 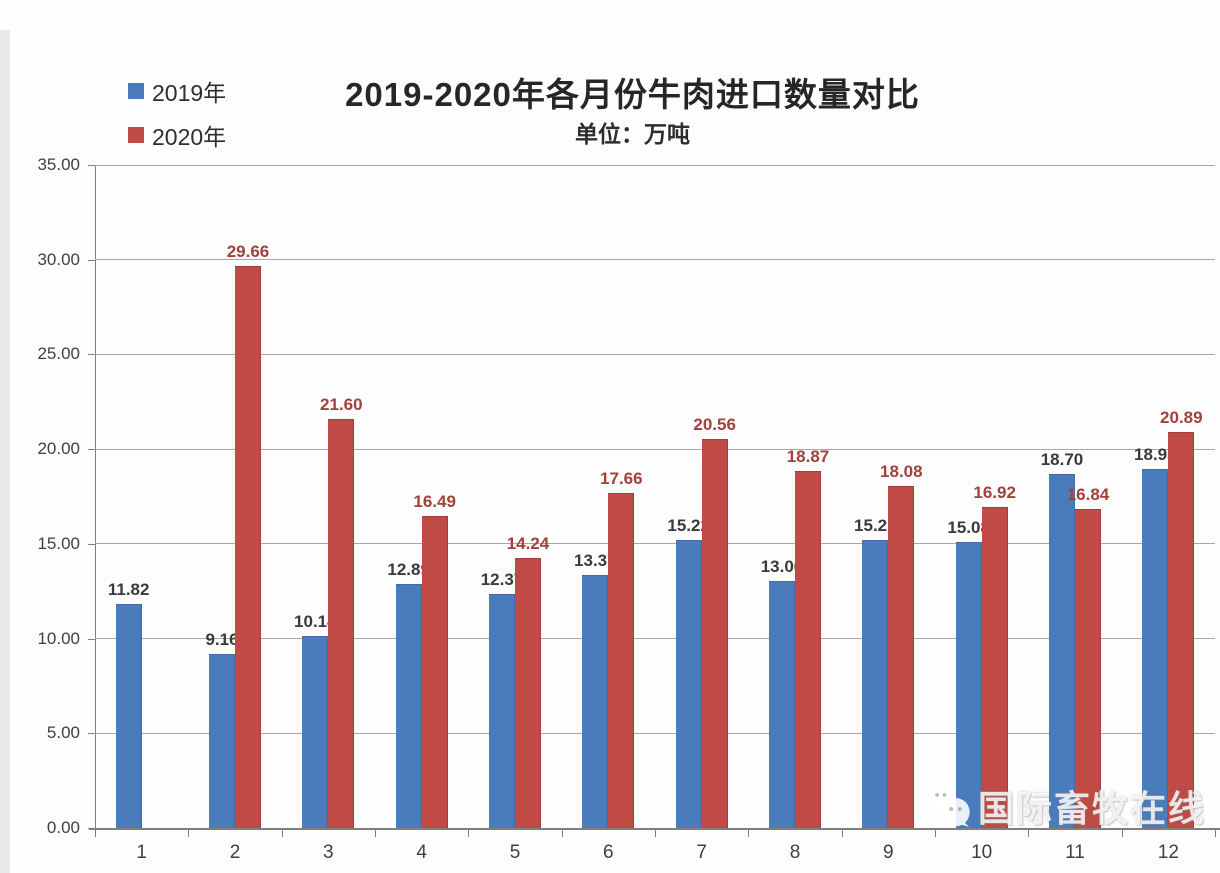 I want to click on bar-2020年-month-5, so click(x=528, y=693).